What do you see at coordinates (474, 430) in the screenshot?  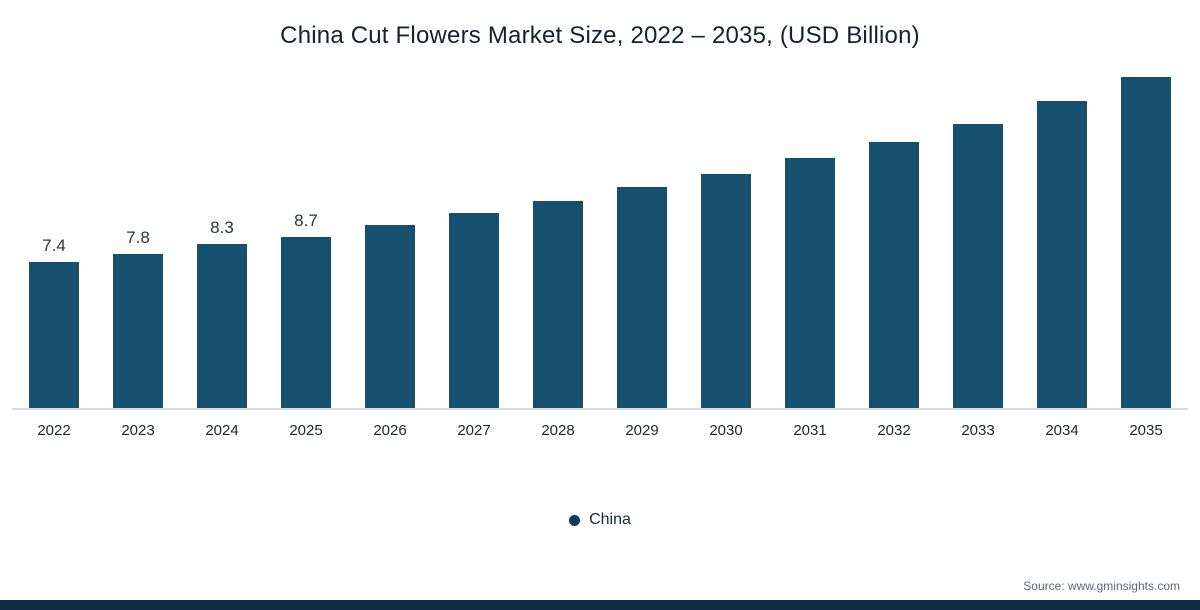 I see `x-axis-label: 2027` at bounding box center [474, 430].